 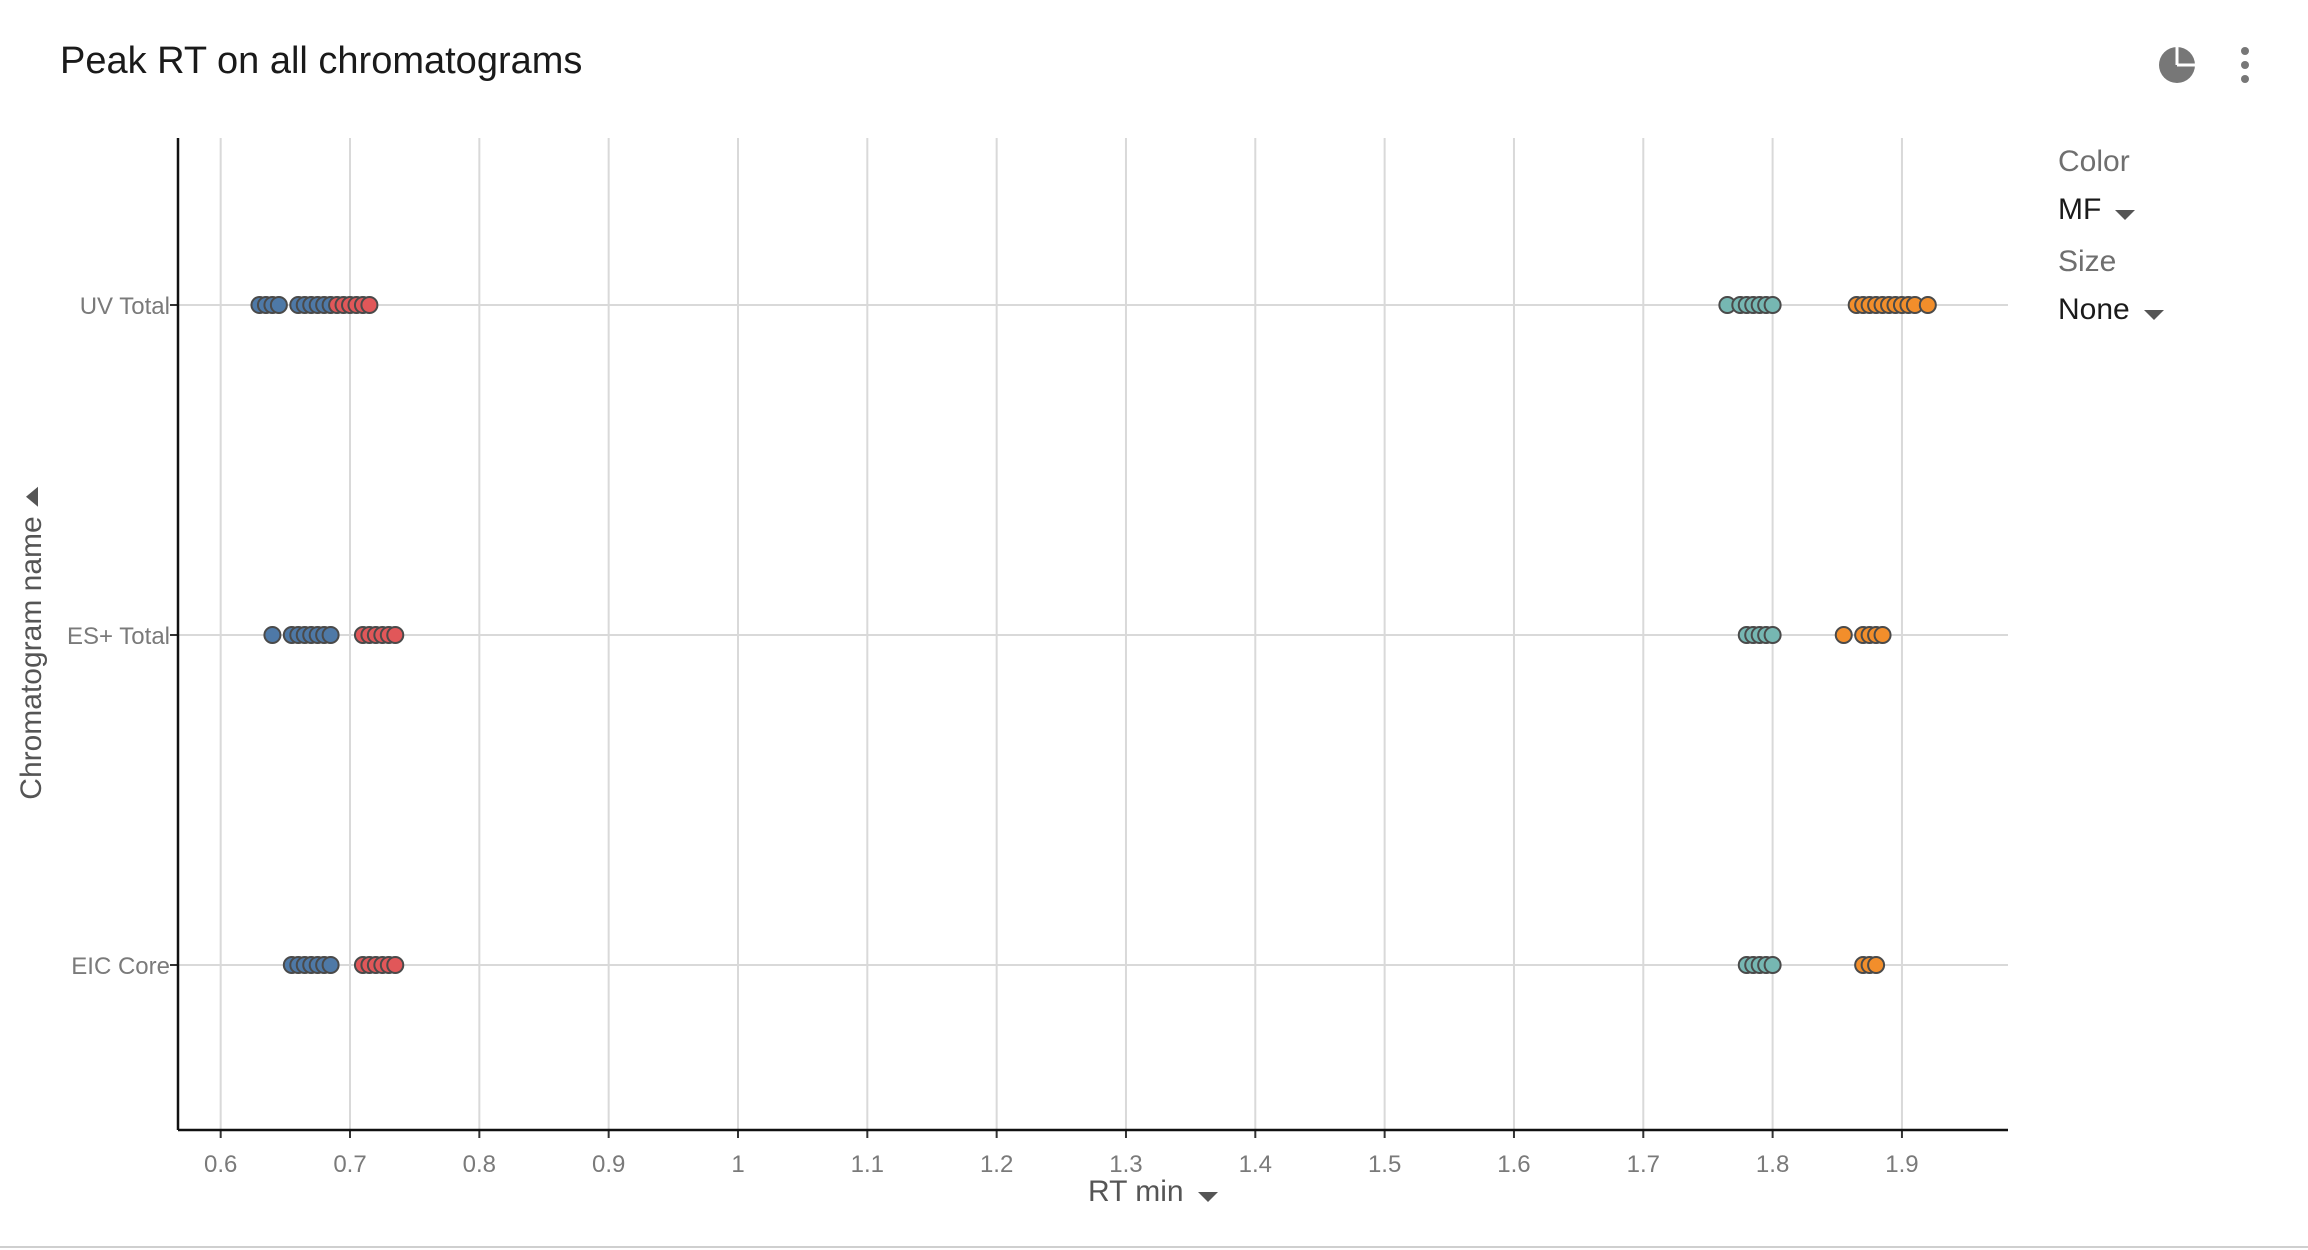 What do you see at coordinates (1125, 1164) in the screenshot?
I see `x-tick-label: 1.3` at bounding box center [1125, 1164].